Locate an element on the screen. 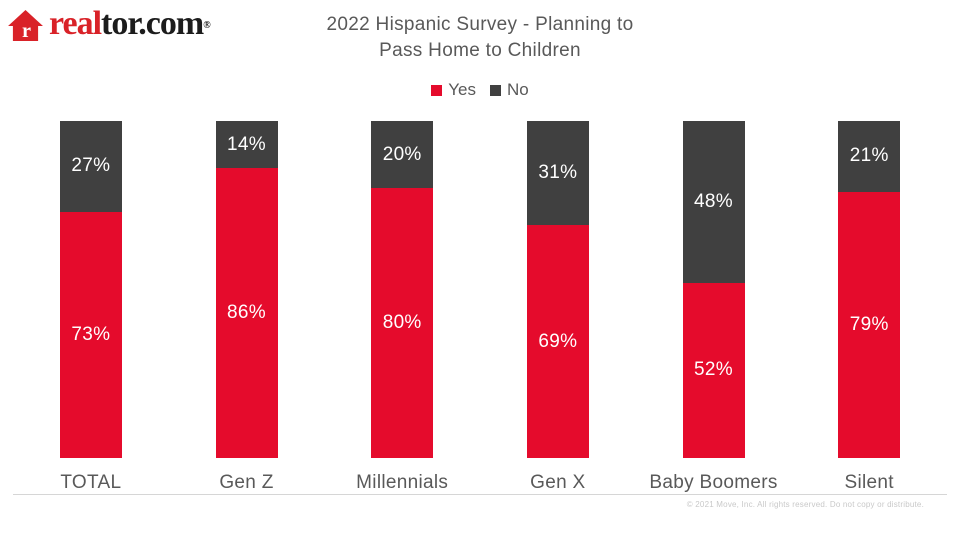  segment-no: 21% is located at coordinates (869, 156).